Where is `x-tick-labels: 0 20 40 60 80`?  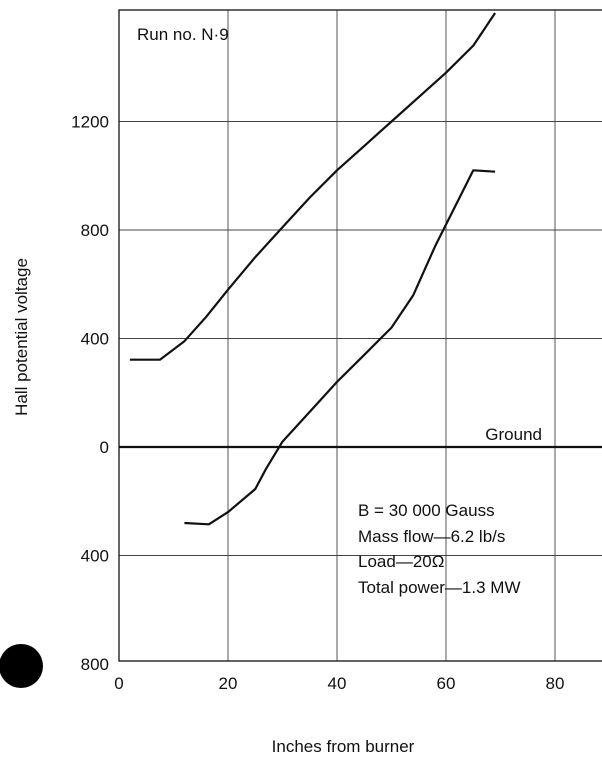 x-tick-labels: 0 20 40 60 80 is located at coordinates (339, 683).